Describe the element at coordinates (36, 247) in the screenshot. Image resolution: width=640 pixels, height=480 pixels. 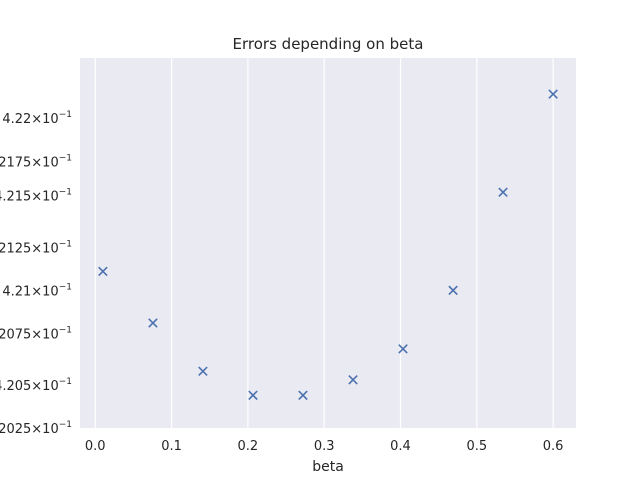
I see `y-tick-label: 4.2125×10⁻¹` at that location.